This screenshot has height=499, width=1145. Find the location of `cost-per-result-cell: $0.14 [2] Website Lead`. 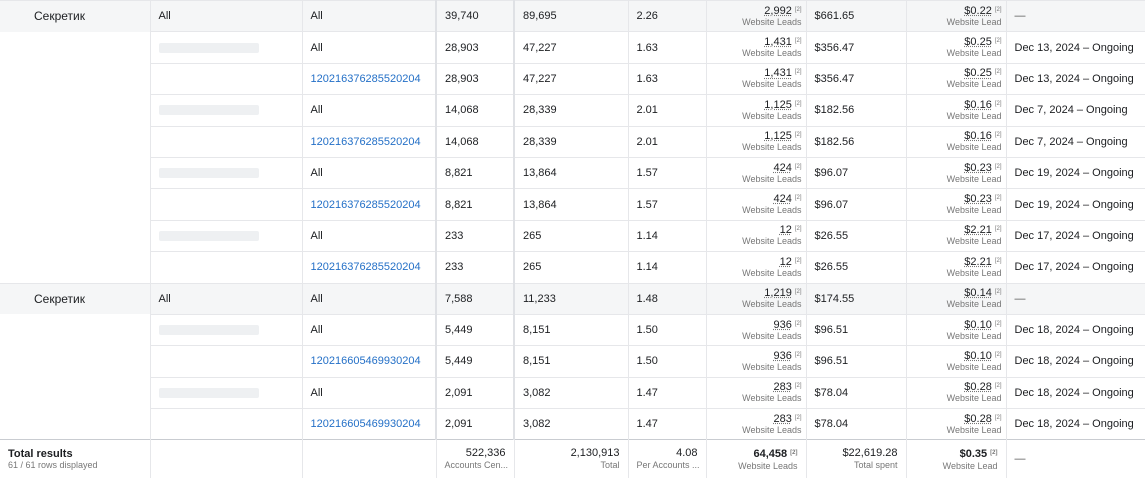

cost-per-result-cell: $0.14 [2] Website Lead is located at coordinates (956, 298).